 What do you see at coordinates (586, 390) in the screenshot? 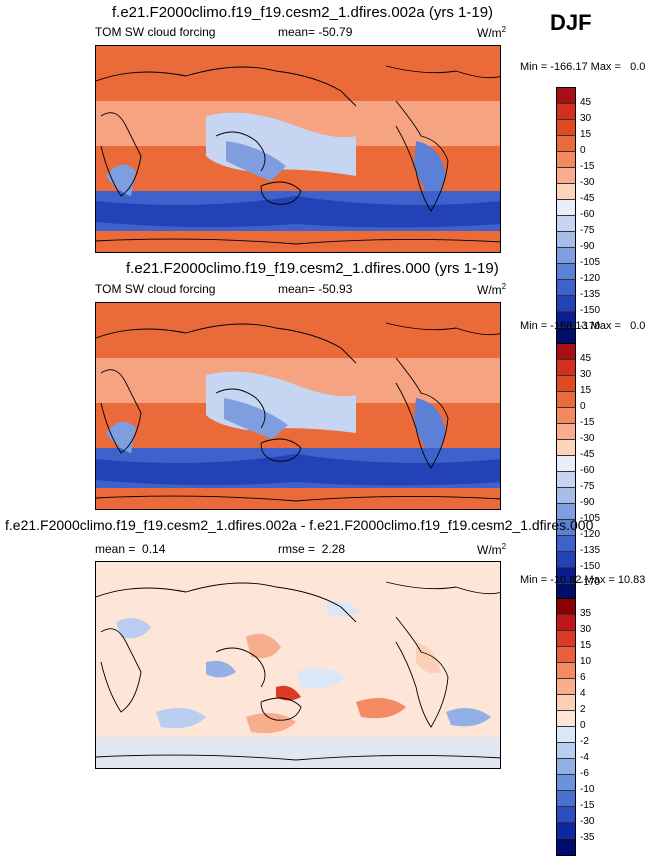
I see `panel2-colorbar-level: 15` at bounding box center [586, 390].